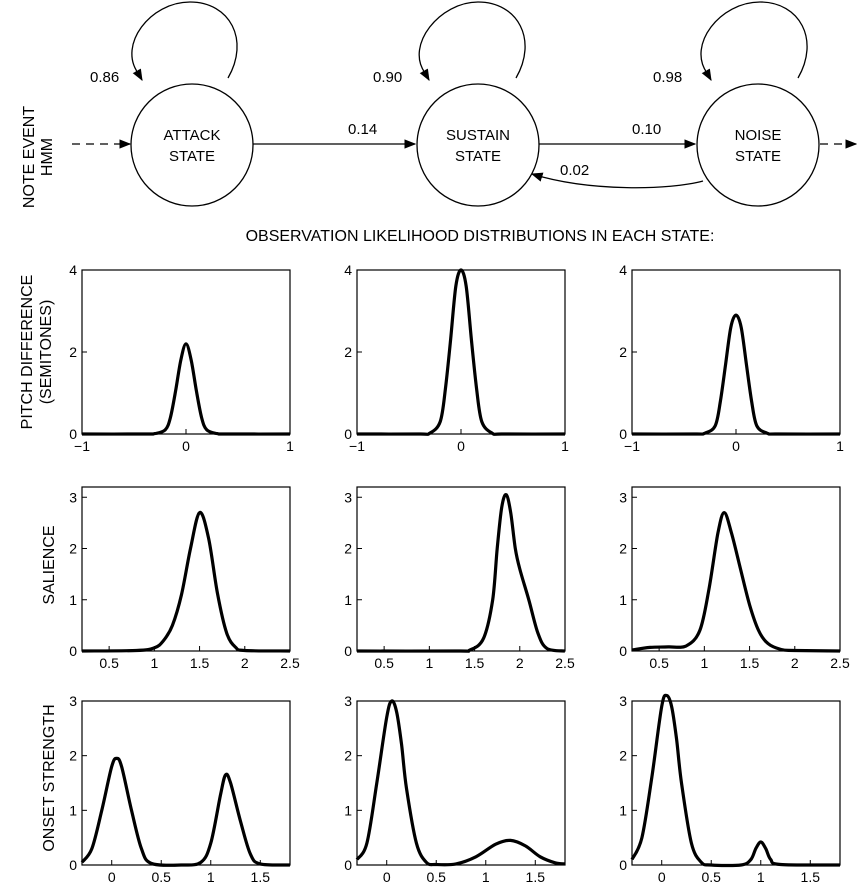 This screenshot has height=893, width=859. Describe the element at coordinates (623, 600) in the screenshot. I see `panel-salience-3-ytick-label: 1` at that location.